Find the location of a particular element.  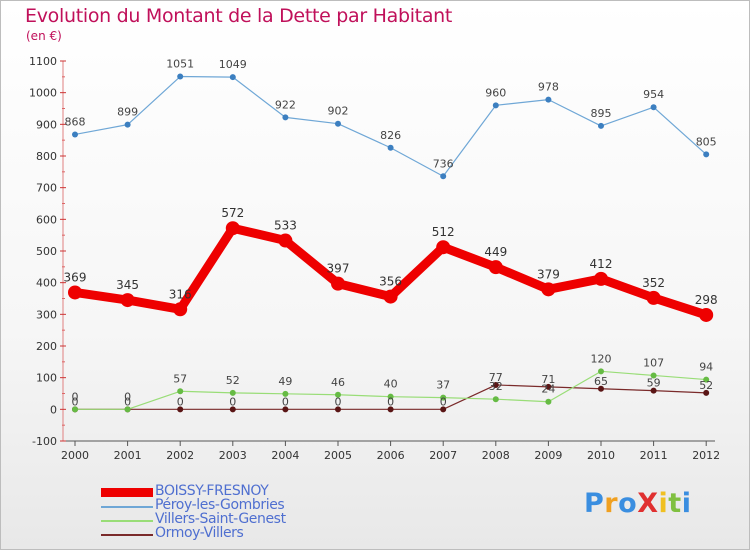

data-label: 512 is located at coordinates (443, 232).